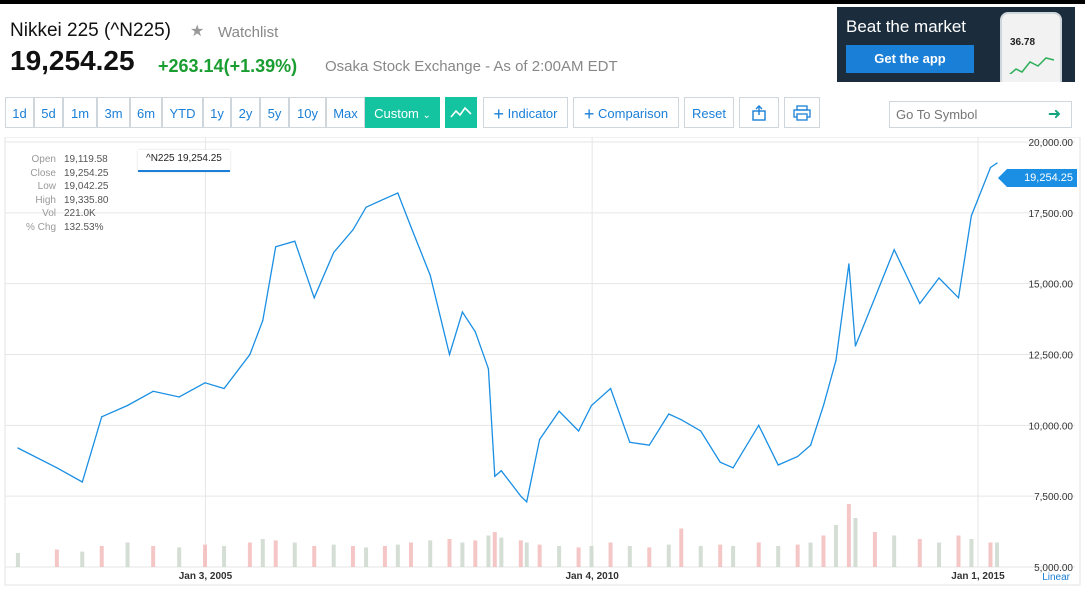  I want to click on go-arrow-button: ➜, so click(1055, 114).